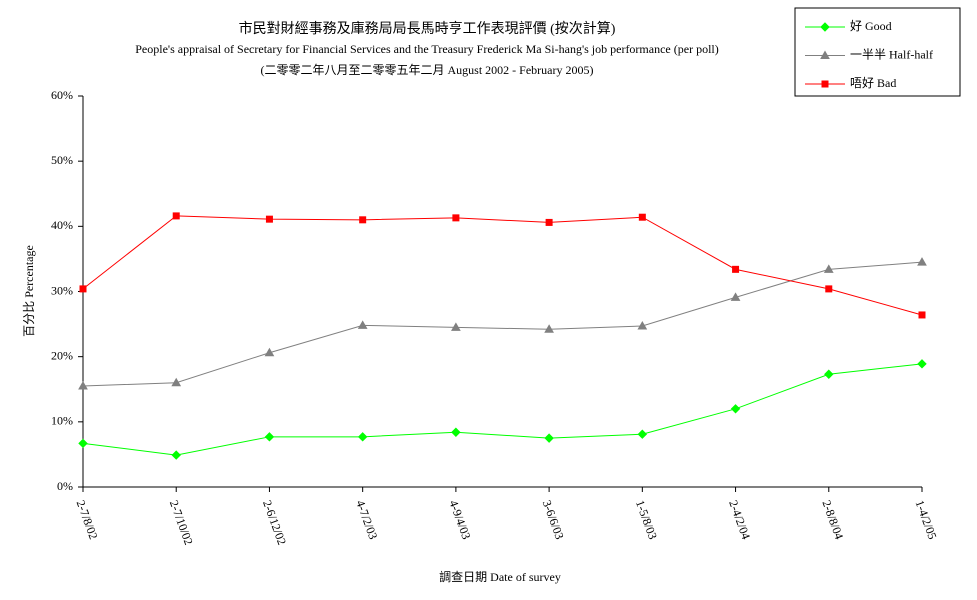 Image resolution: width=977 pixels, height=600 pixels. Describe the element at coordinates (366, 519) in the screenshot. I see `x-tick-label: 4-7/2/03` at that location.